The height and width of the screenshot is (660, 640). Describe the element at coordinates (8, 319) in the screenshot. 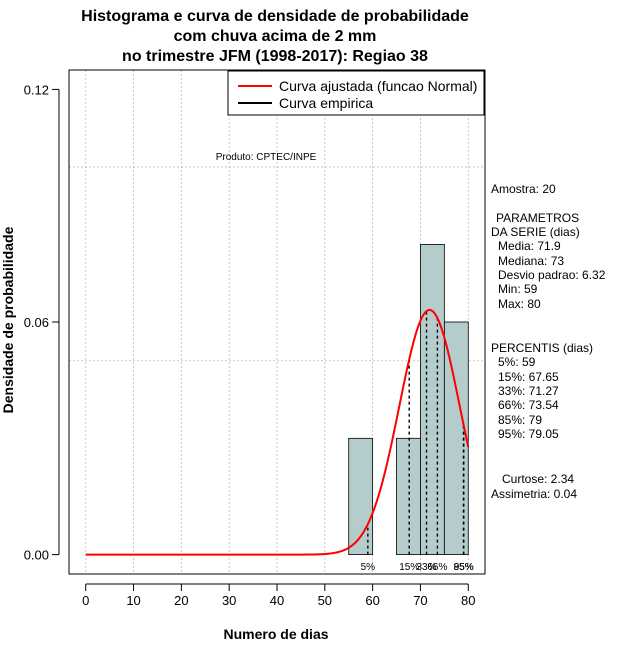

I see `y-axis-title: Densidade de probabilidade` at that location.